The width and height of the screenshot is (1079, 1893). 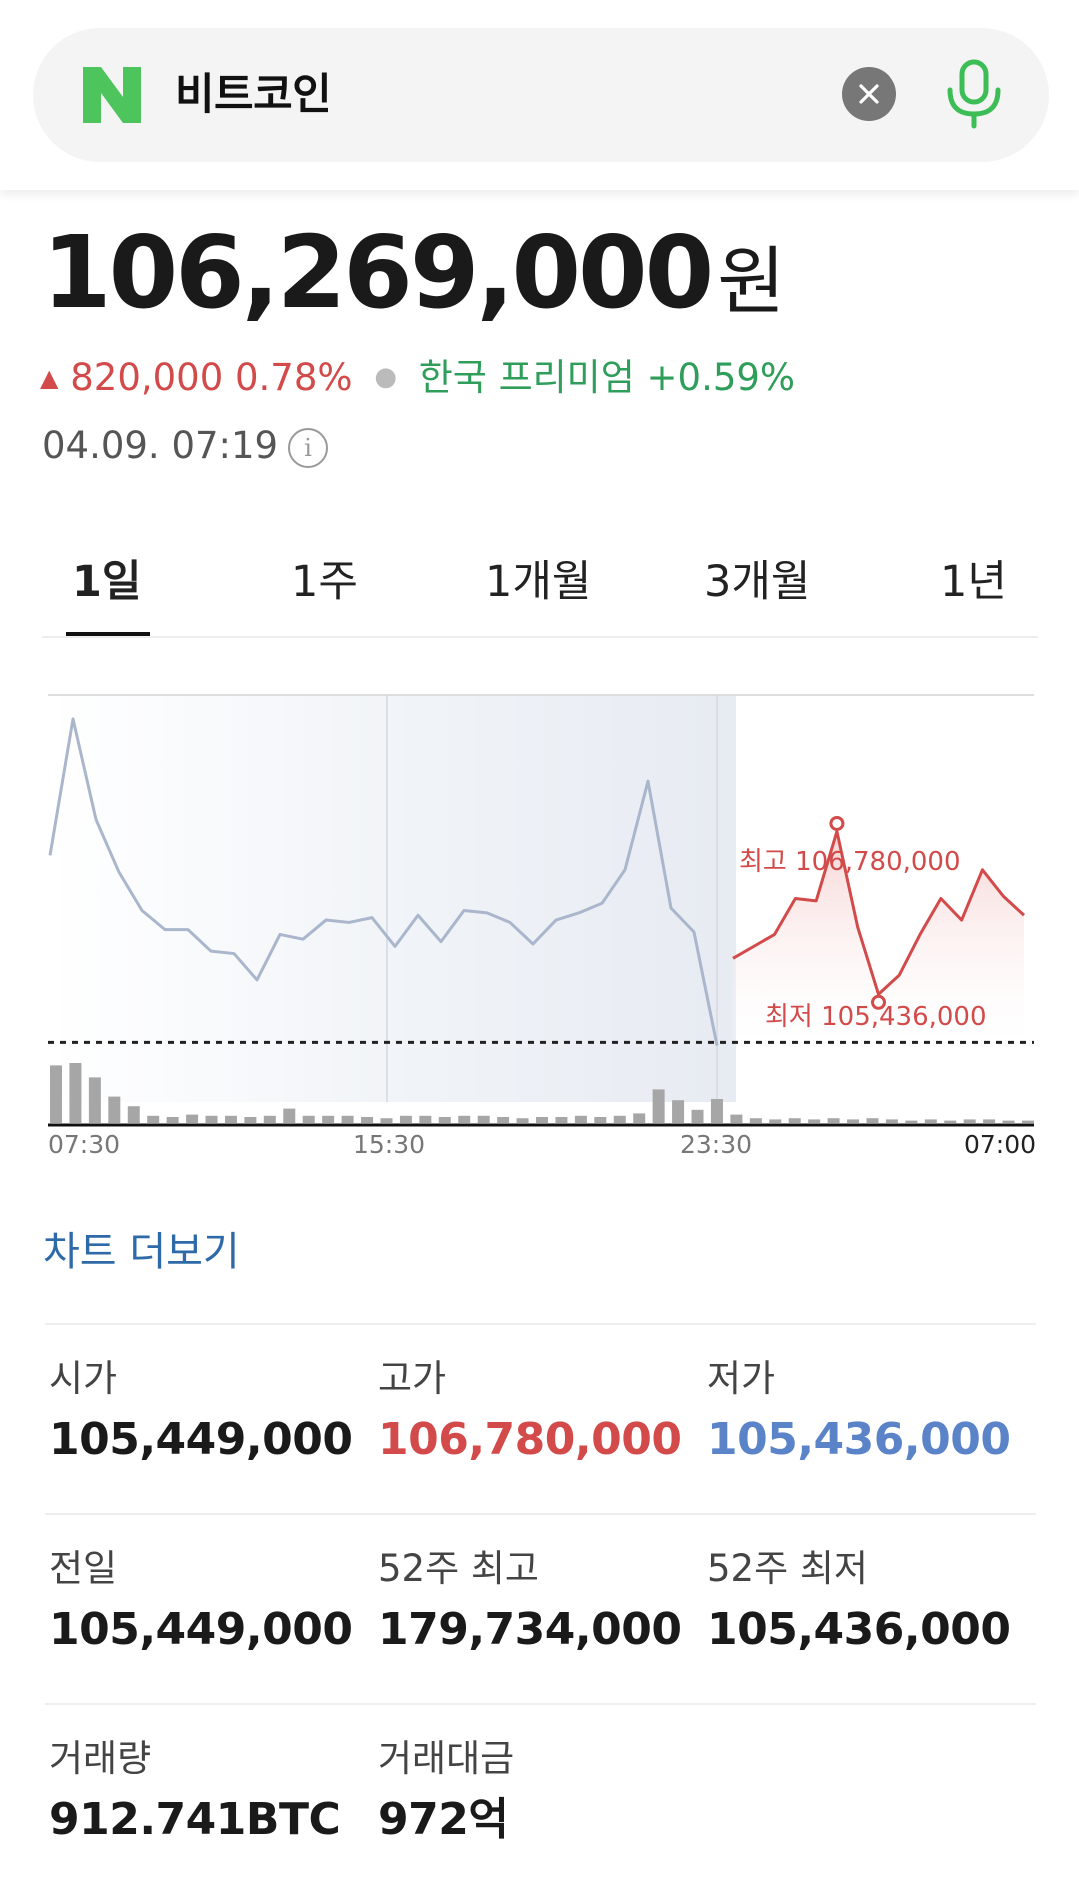 I want to click on tab-1-month: 1개월, so click(x=538, y=582).